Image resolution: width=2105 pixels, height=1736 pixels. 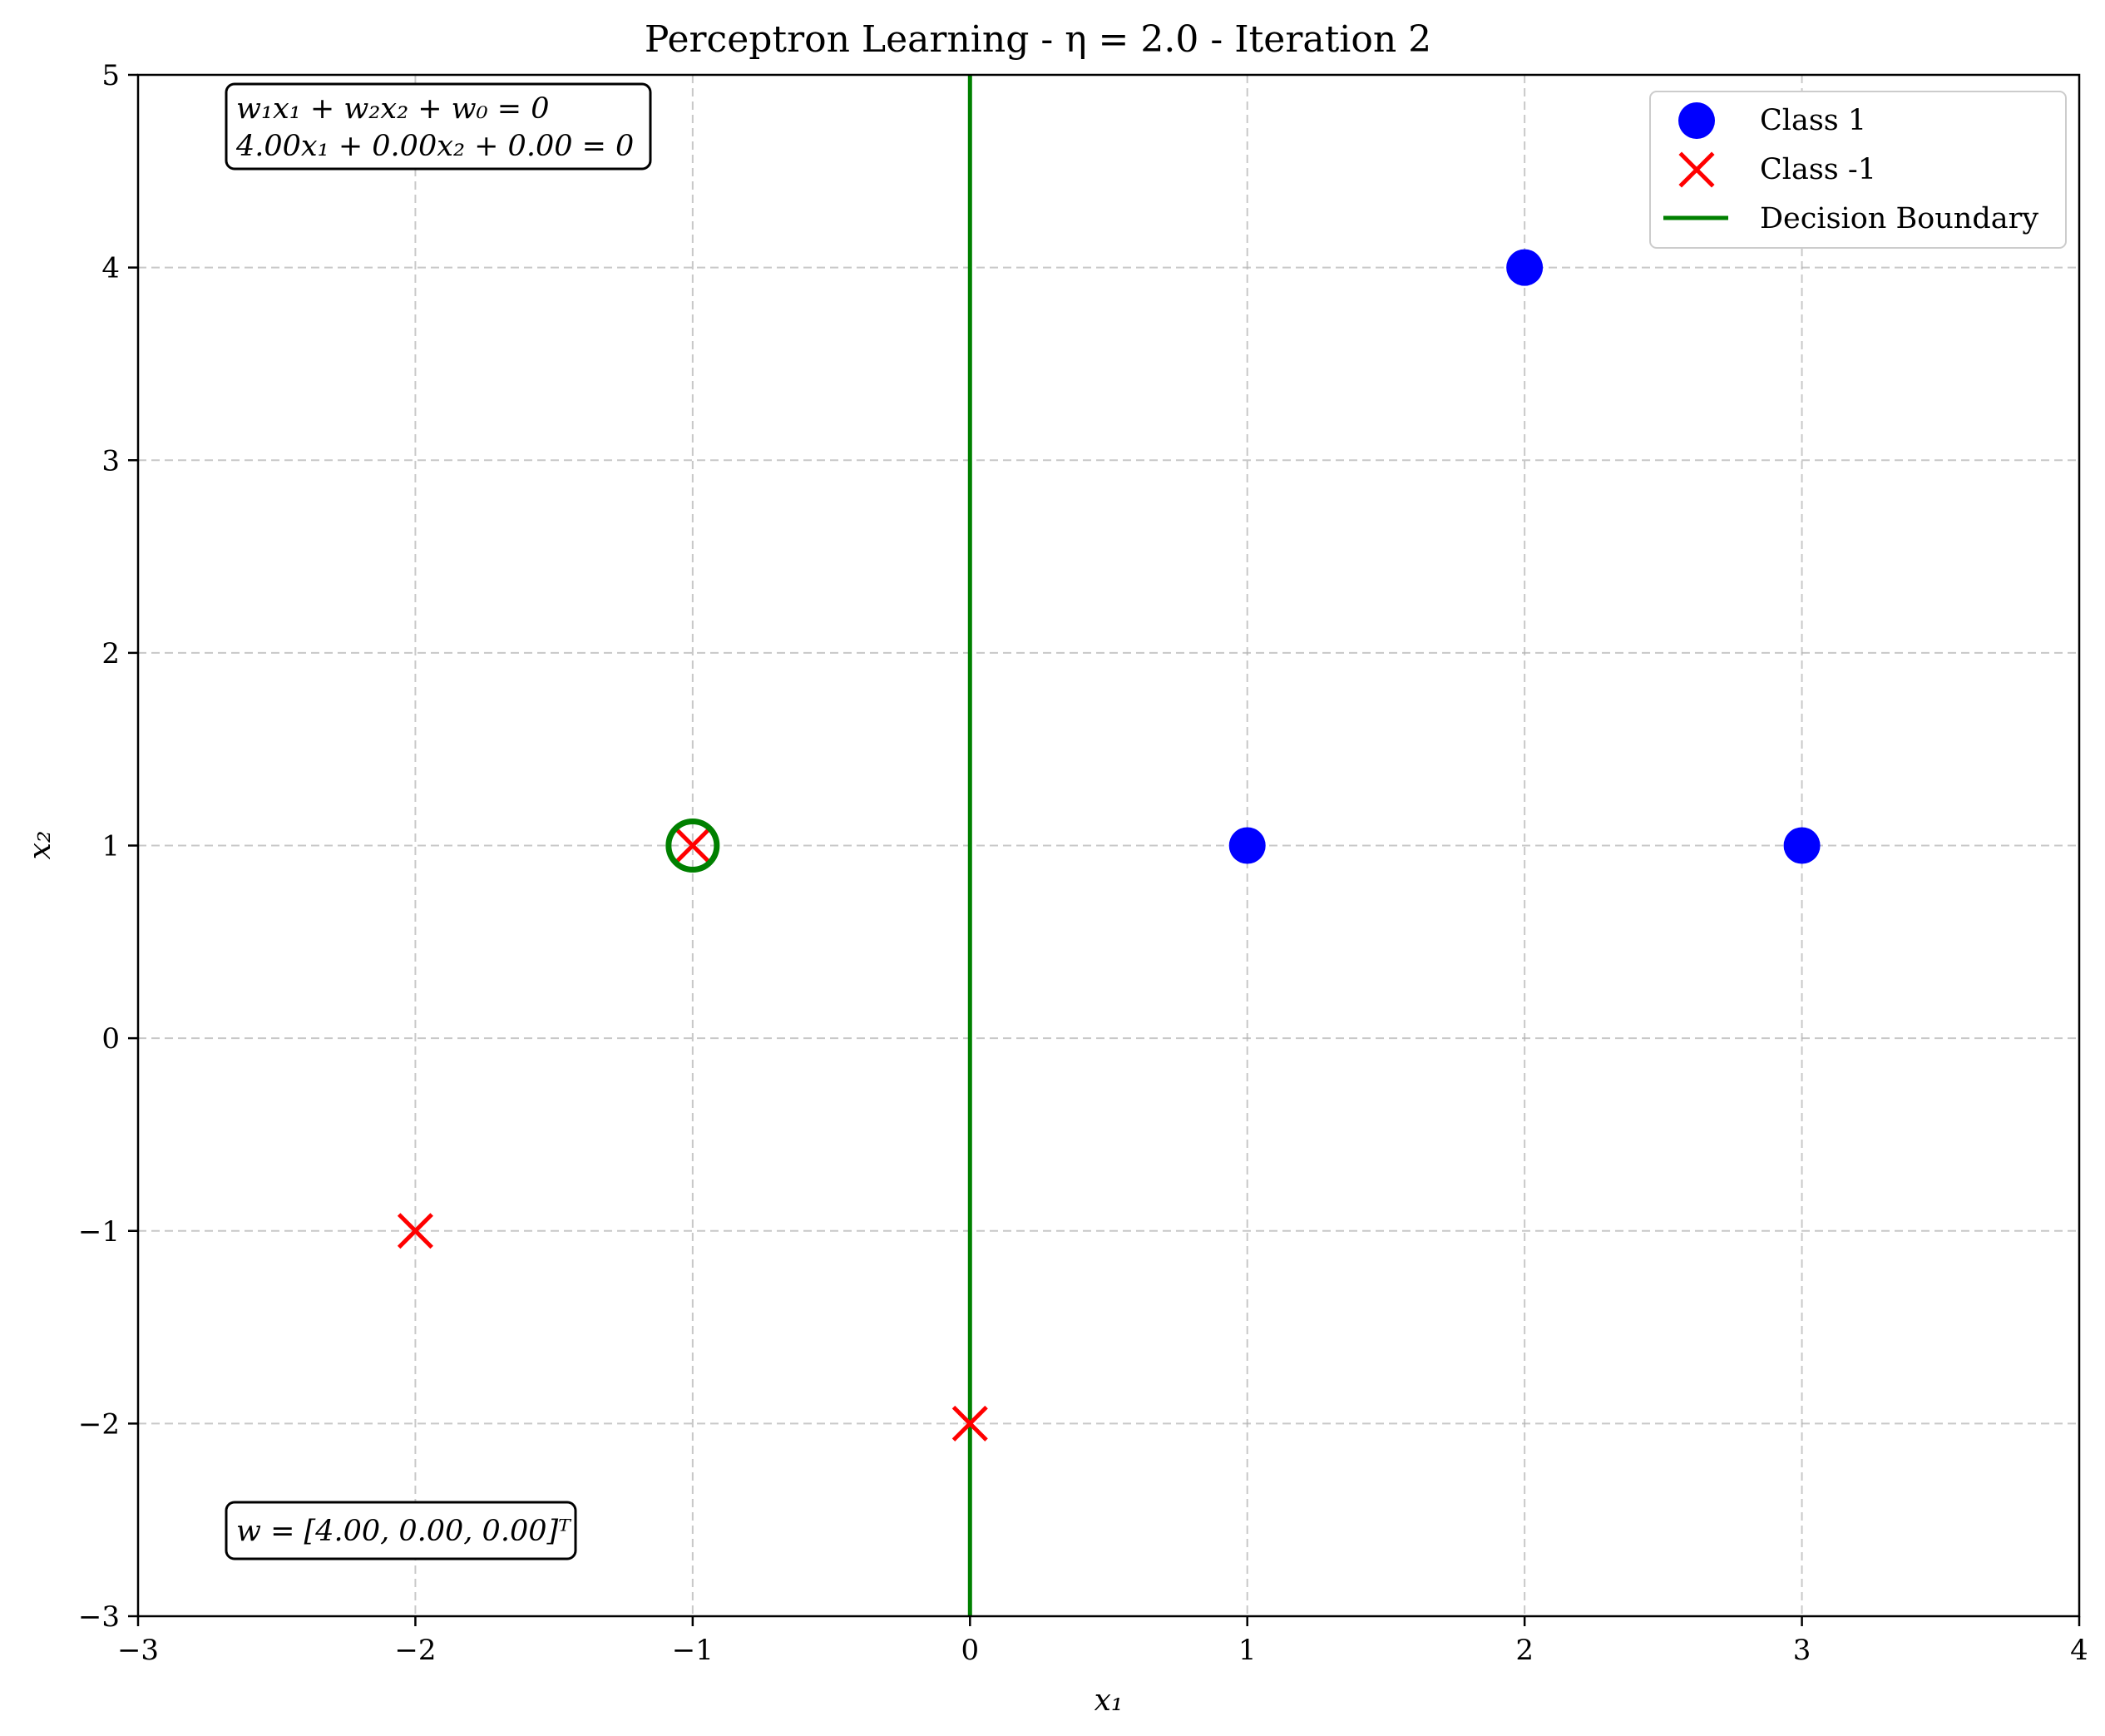 What do you see at coordinates (1524, 1650) in the screenshot?
I see `x-tick-label: 2` at bounding box center [1524, 1650].